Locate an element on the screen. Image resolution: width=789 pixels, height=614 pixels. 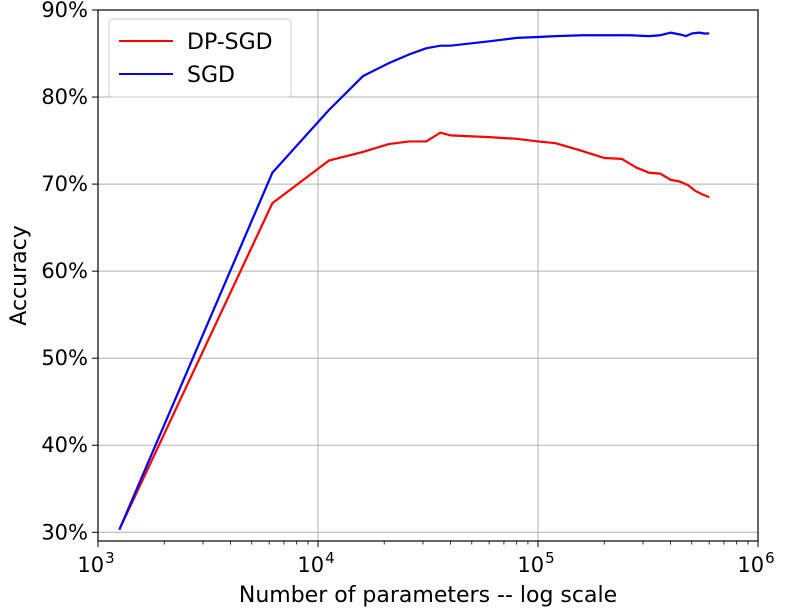
x-axis-label: Number of parameters -- log scale is located at coordinates (428, 595).